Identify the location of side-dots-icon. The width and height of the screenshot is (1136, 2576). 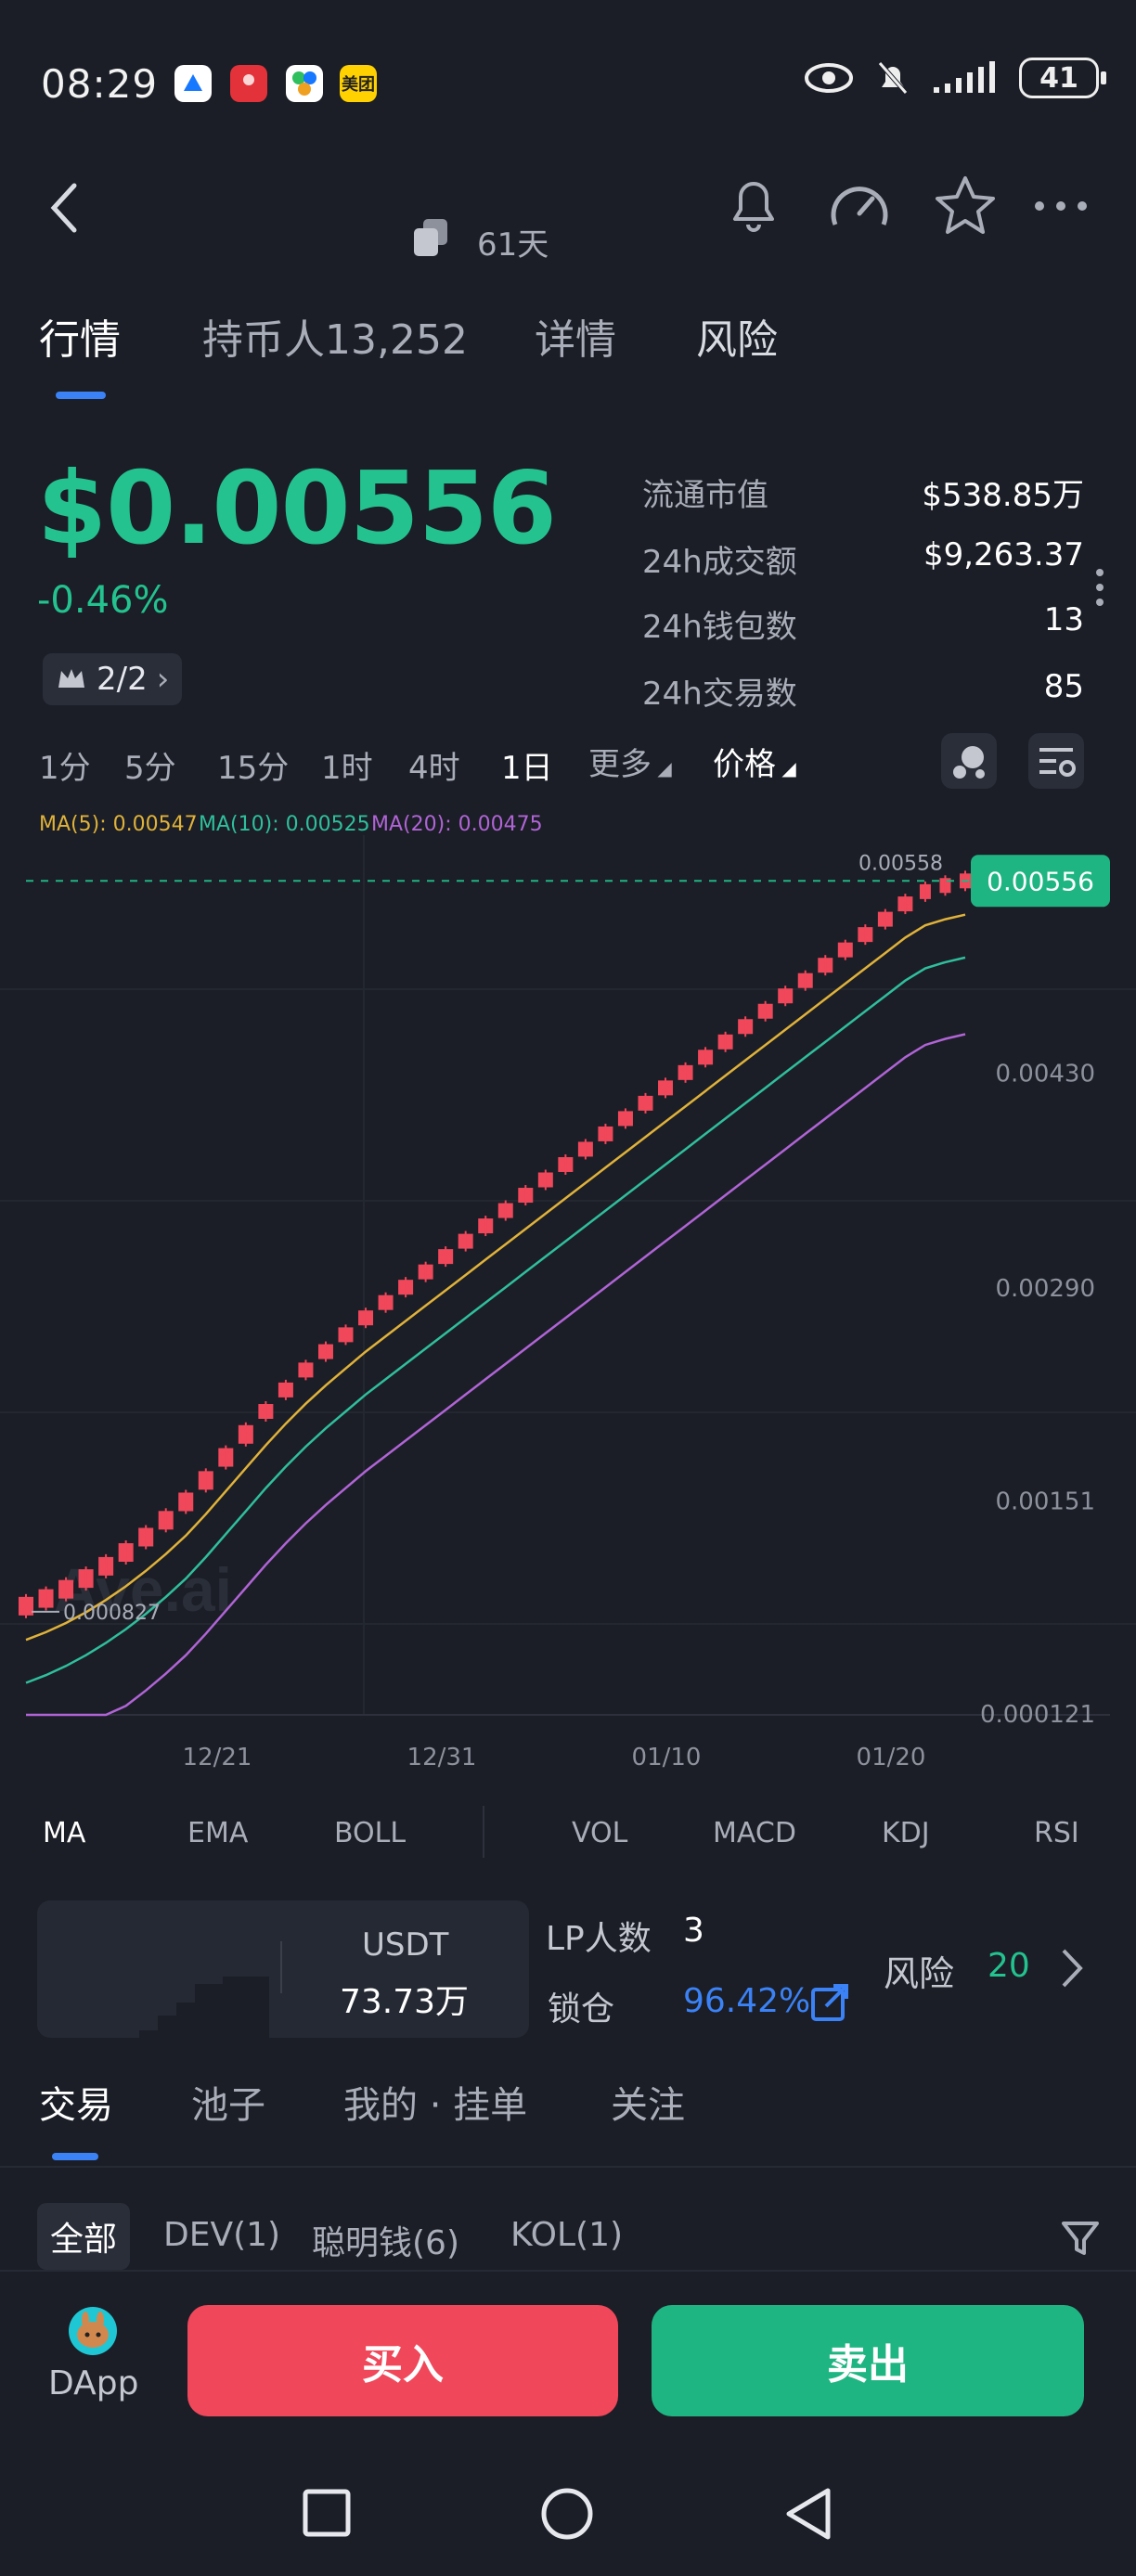
(1099, 588).